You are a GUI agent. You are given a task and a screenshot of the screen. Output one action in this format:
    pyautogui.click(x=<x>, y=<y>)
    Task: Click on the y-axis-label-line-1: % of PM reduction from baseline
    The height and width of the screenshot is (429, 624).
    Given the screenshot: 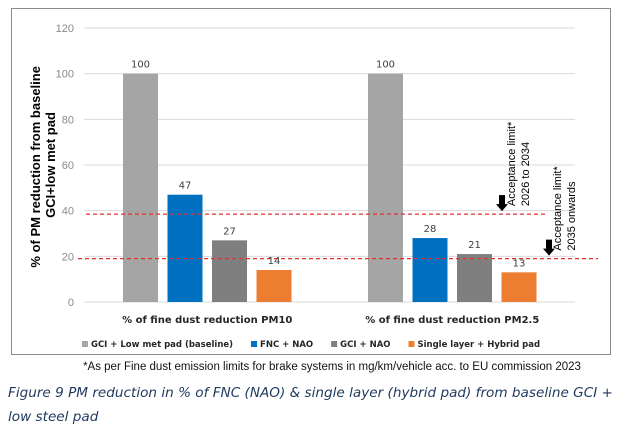 What is the action you would take?
    pyautogui.click(x=35, y=167)
    